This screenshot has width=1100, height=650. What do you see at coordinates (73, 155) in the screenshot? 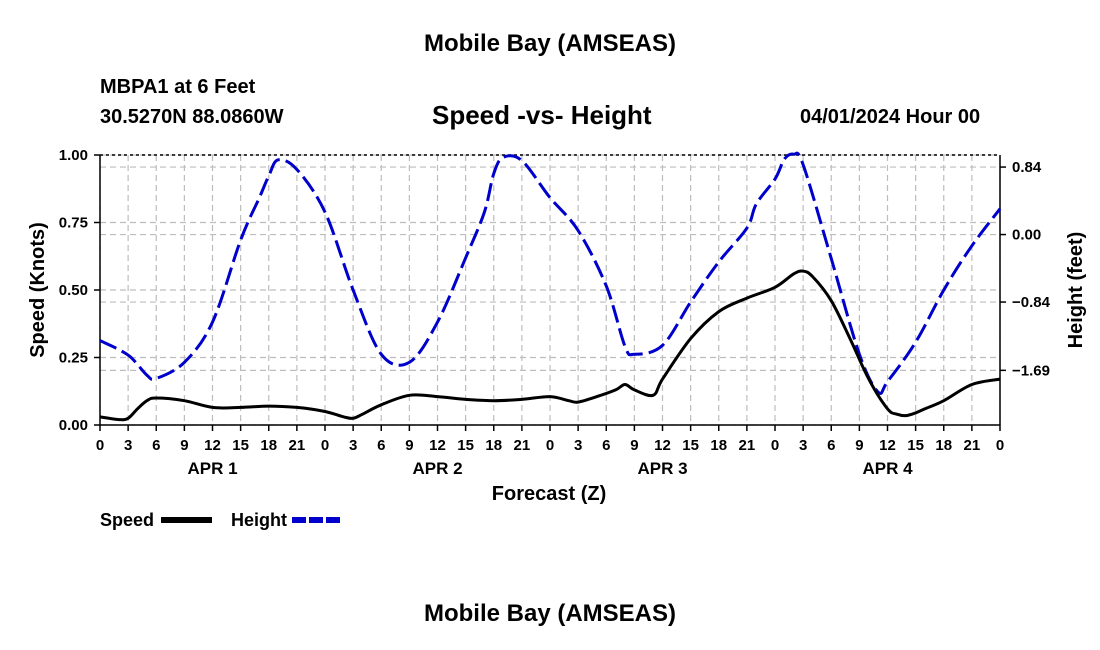
I see `y-tick-label: 1.00` at bounding box center [73, 155].